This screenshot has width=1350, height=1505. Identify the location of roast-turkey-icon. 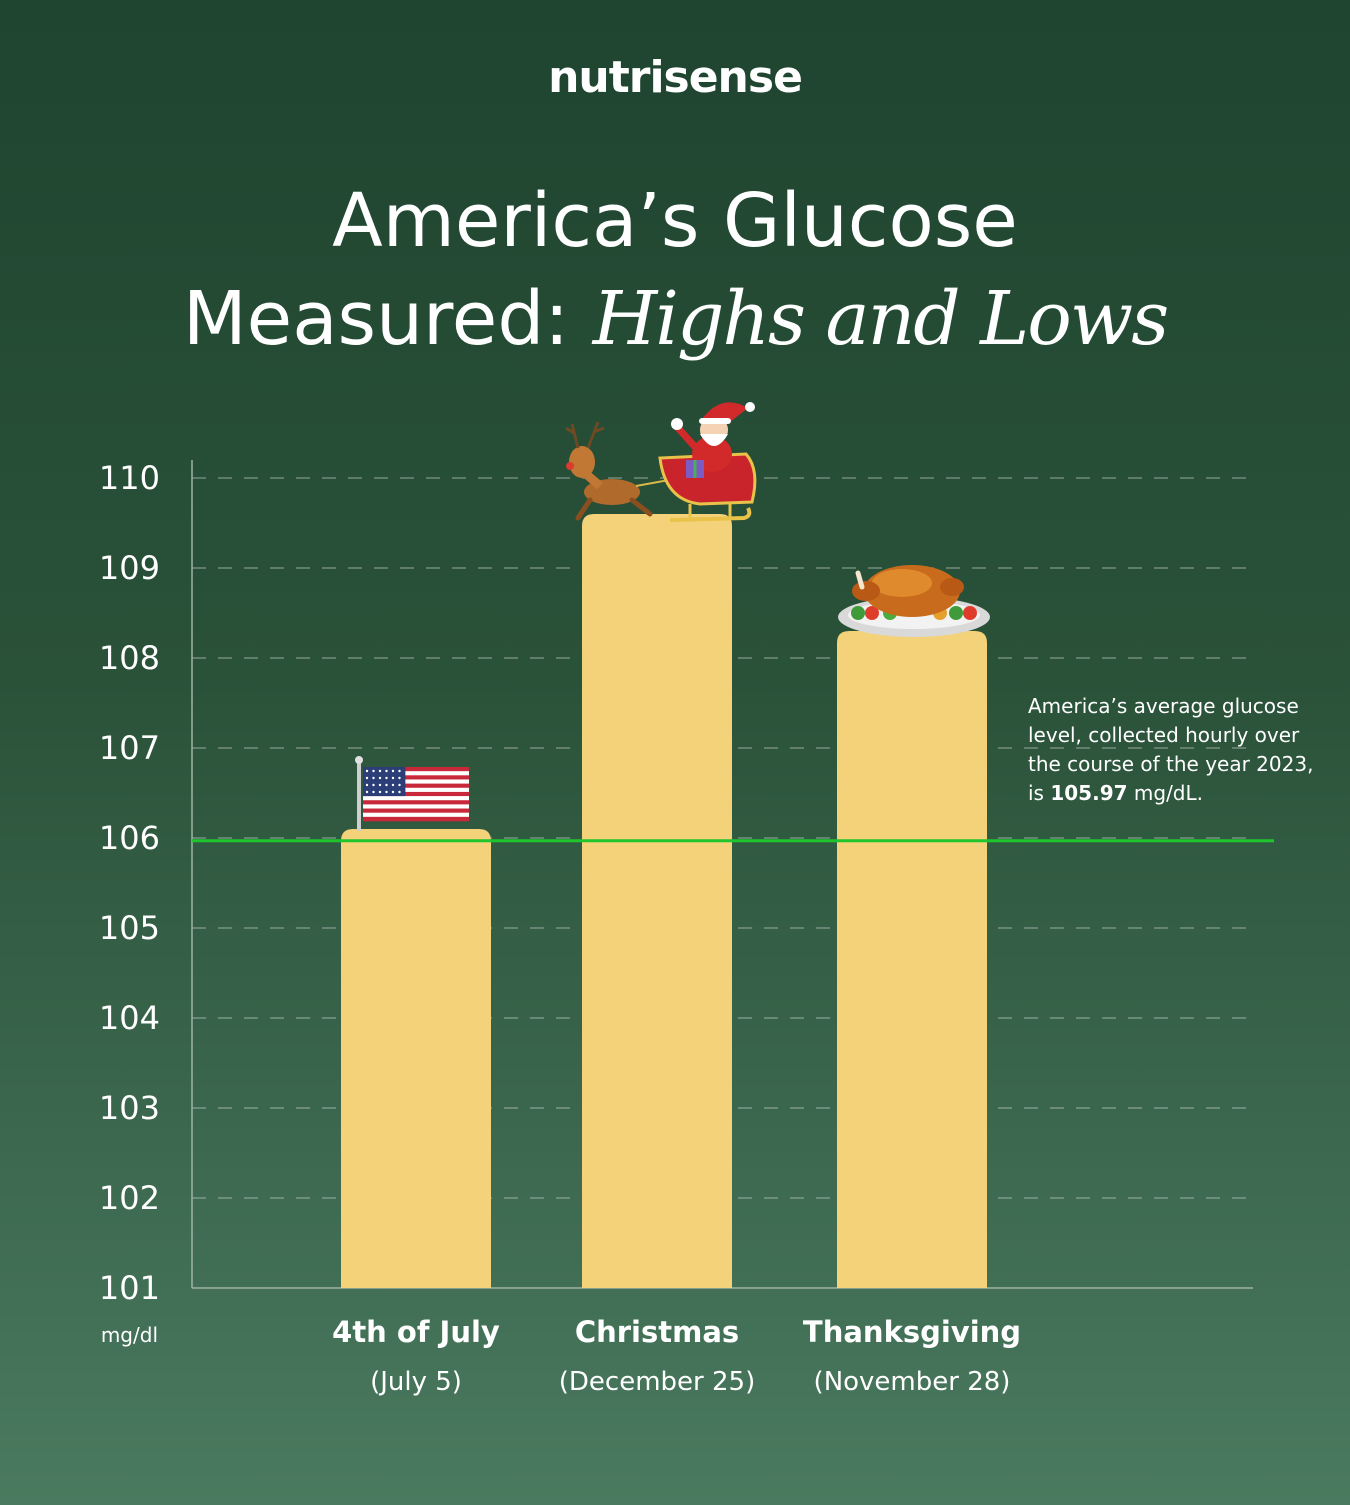
(914, 601).